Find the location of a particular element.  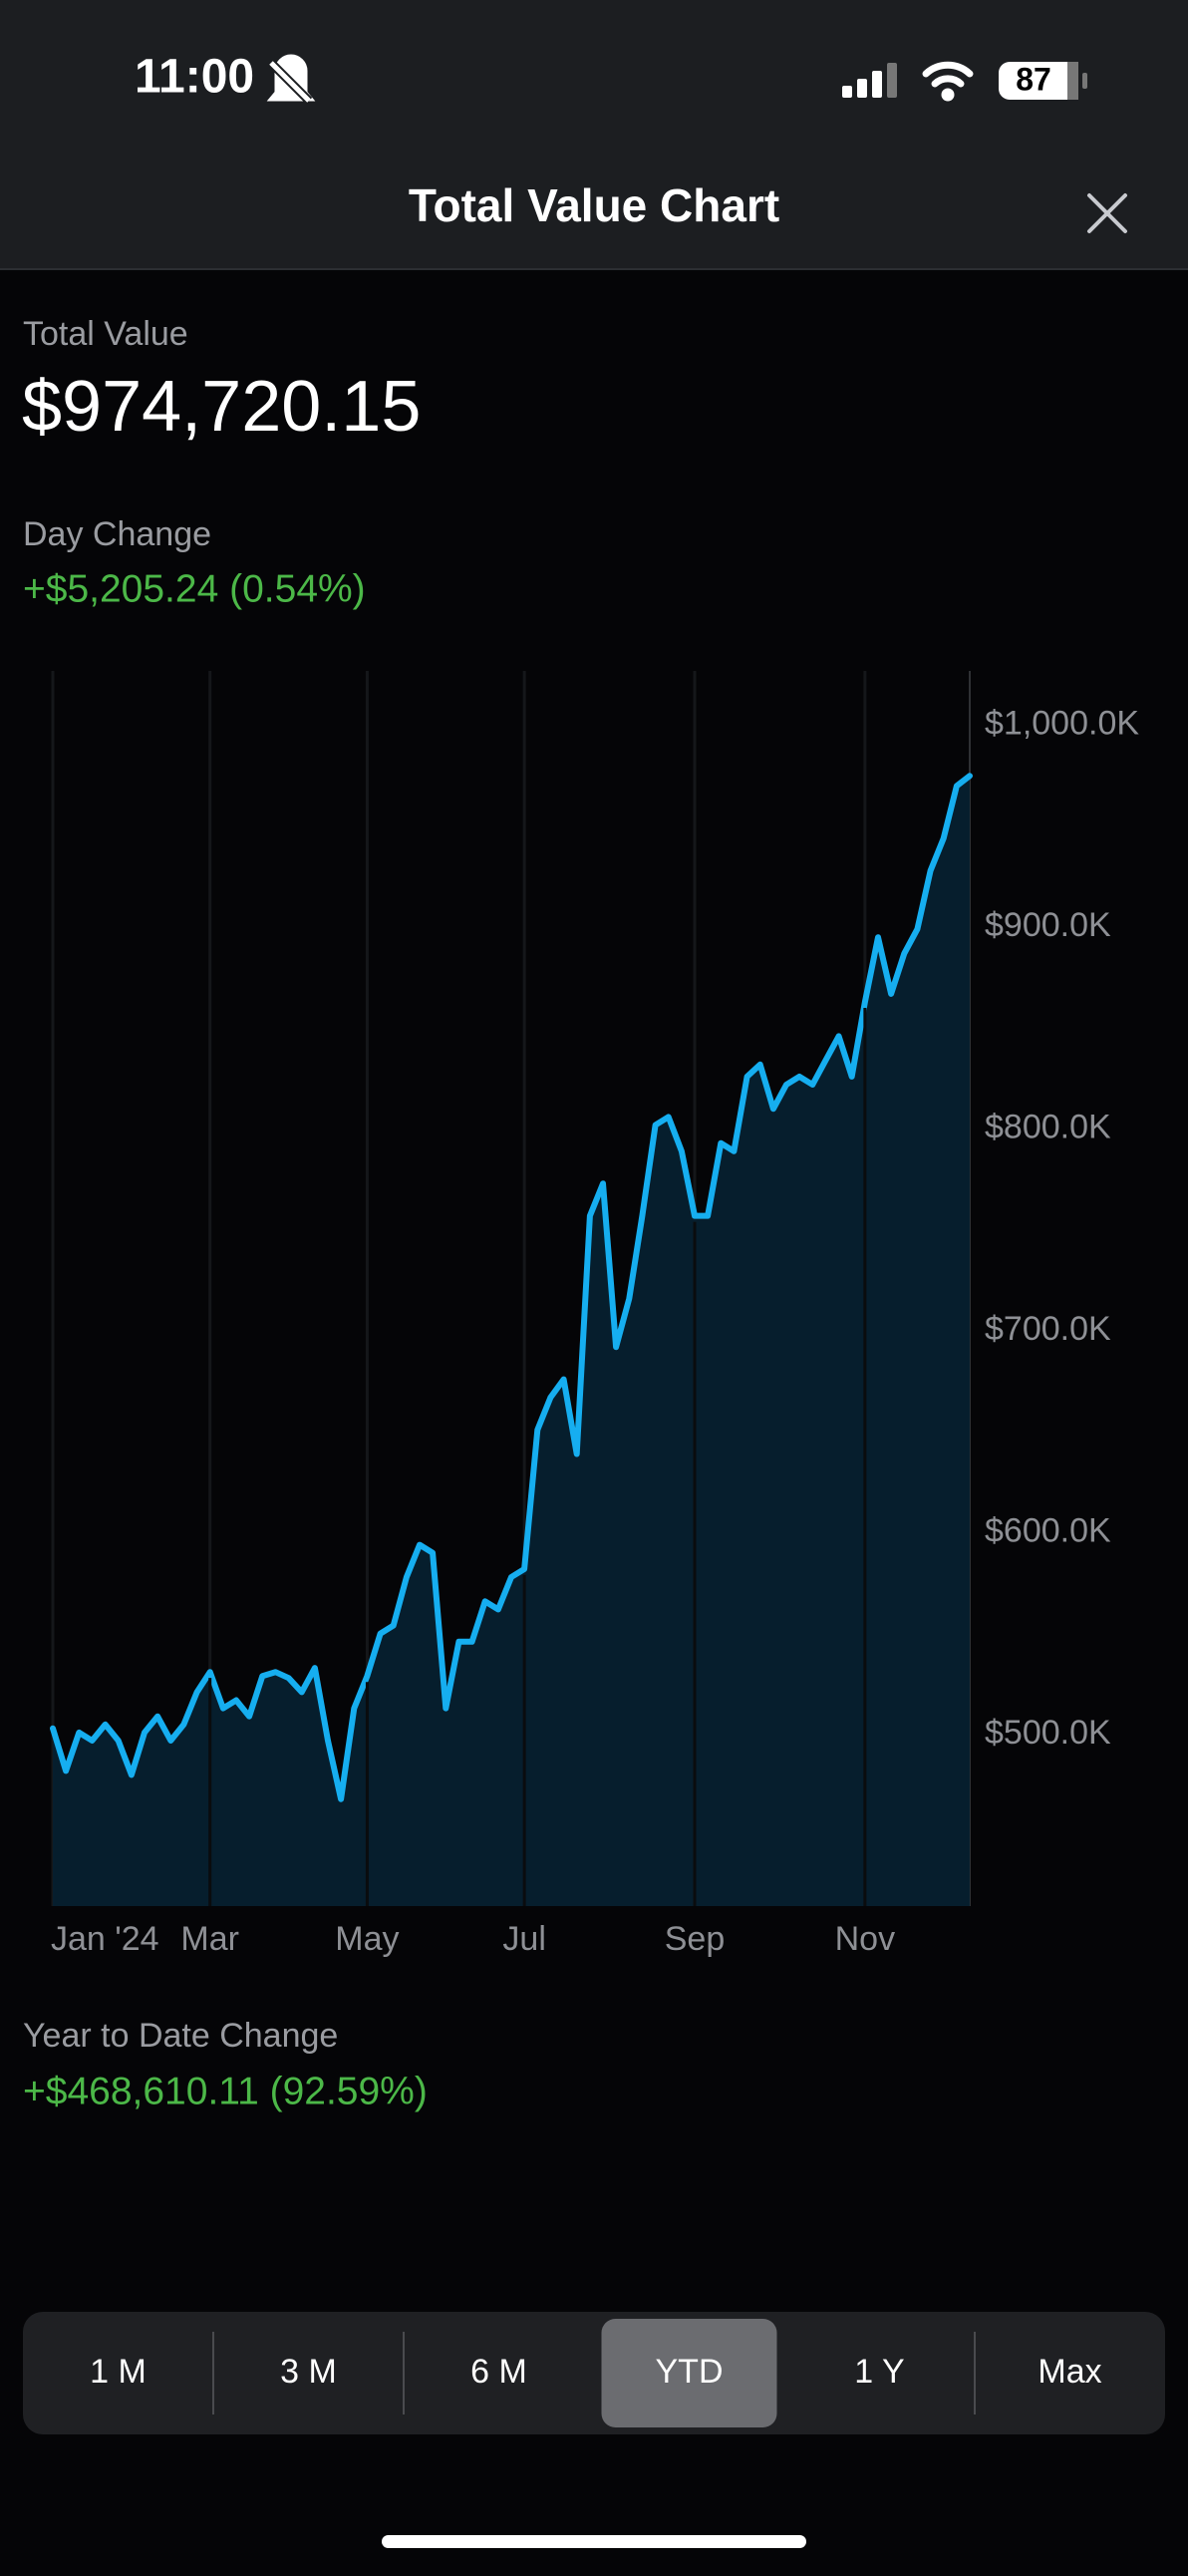

ytd-value: +$468,610.11 (92.59%) is located at coordinates (226, 2091).